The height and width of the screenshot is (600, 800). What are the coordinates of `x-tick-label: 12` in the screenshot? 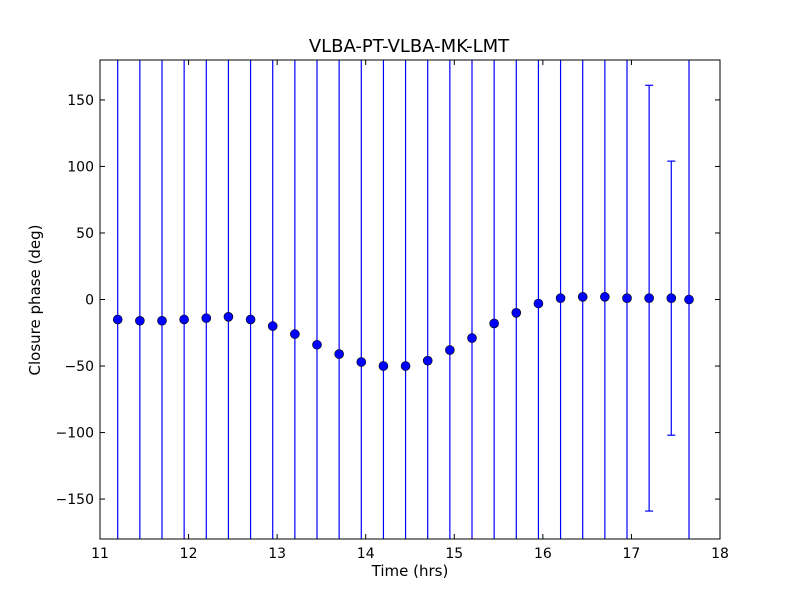 It's located at (189, 554).